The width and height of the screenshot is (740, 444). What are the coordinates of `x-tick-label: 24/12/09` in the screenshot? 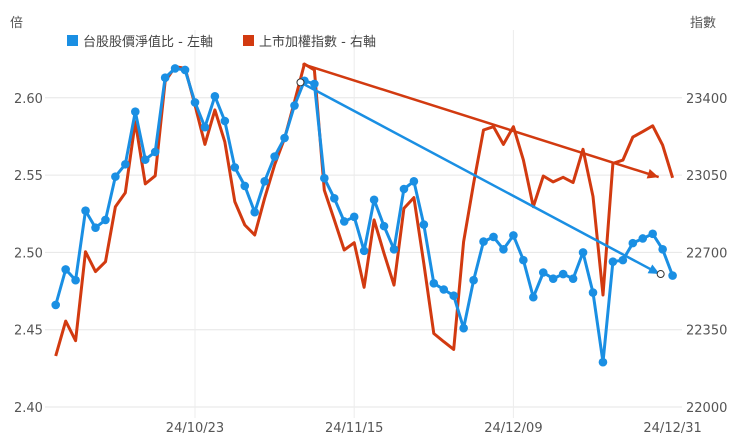 It's located at (513, 428).